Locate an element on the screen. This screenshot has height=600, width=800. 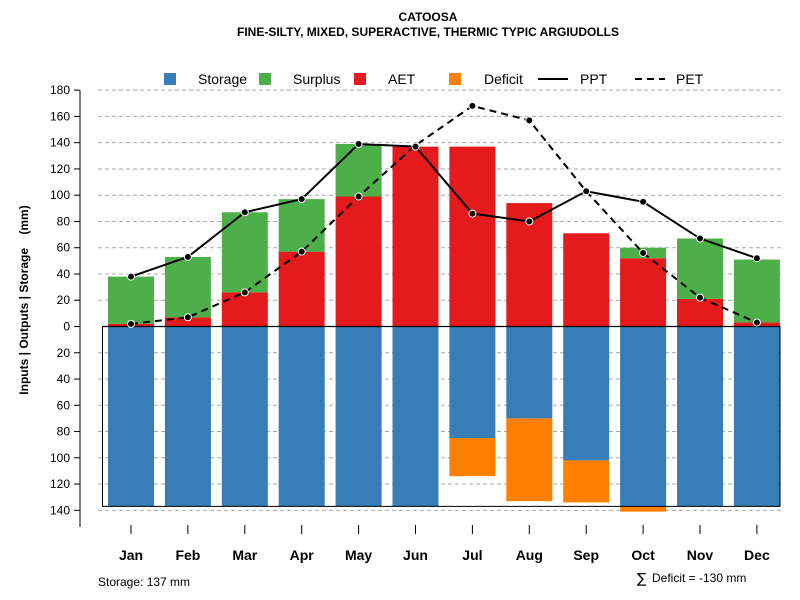
x-tick-label-dec: Dec is located at coordinates (757, 555).